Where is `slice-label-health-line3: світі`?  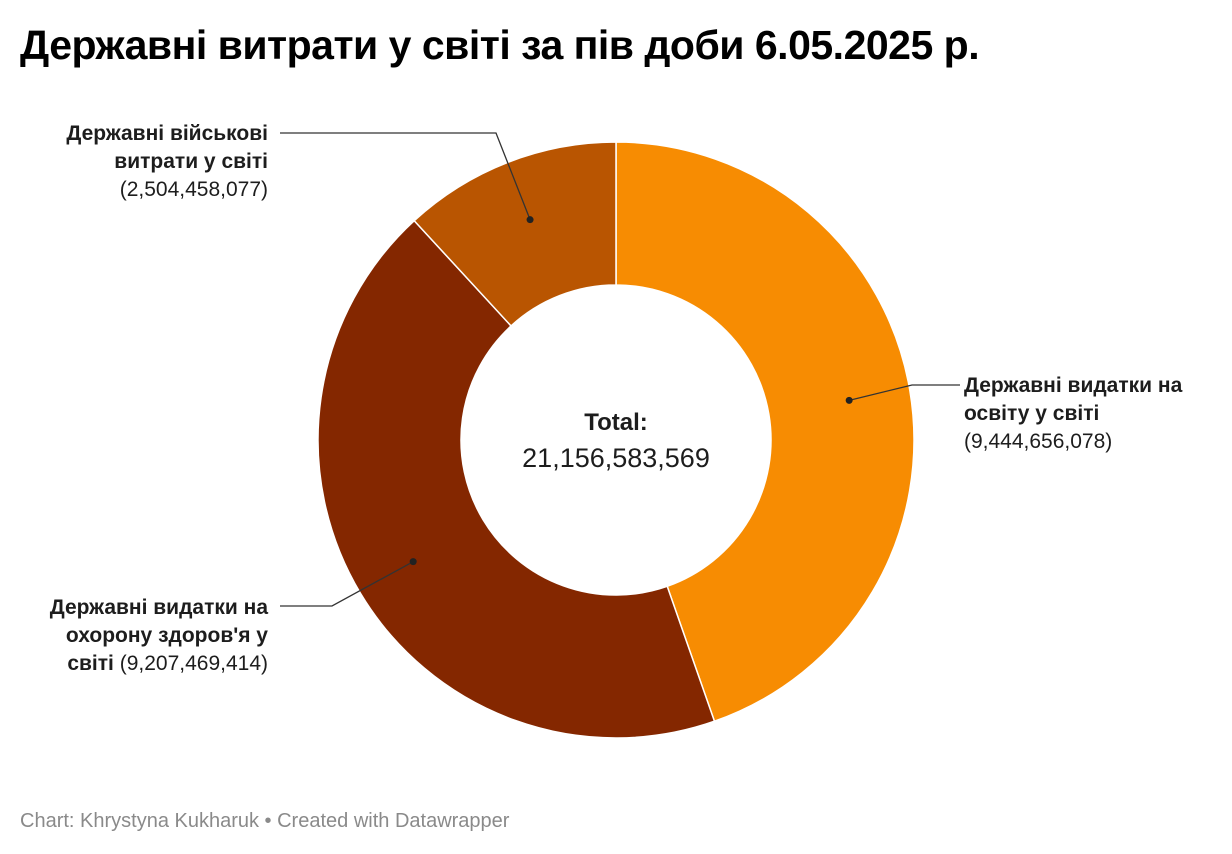 slice-label-health-line3: світі is located at coordinates (90, 663).